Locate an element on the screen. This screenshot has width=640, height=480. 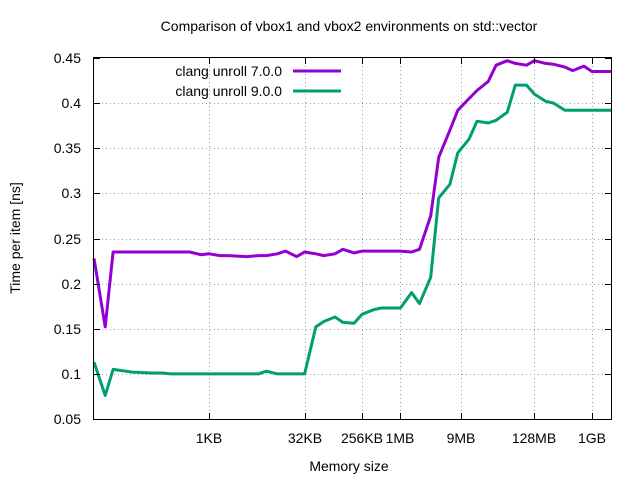
y-tick-label: 0.05 is located at coordinates (67, 419).